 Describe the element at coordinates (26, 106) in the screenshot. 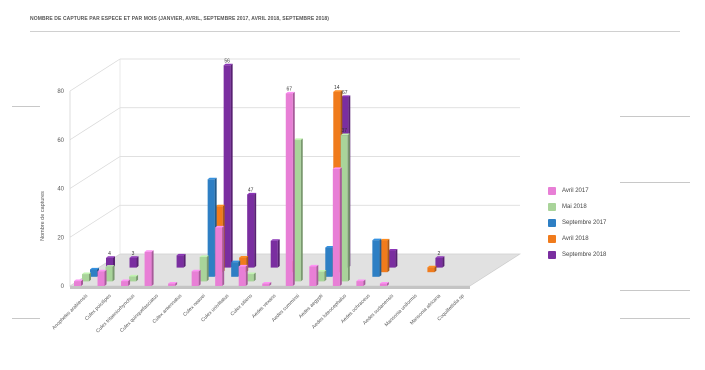

I see `left-divider` at that location.